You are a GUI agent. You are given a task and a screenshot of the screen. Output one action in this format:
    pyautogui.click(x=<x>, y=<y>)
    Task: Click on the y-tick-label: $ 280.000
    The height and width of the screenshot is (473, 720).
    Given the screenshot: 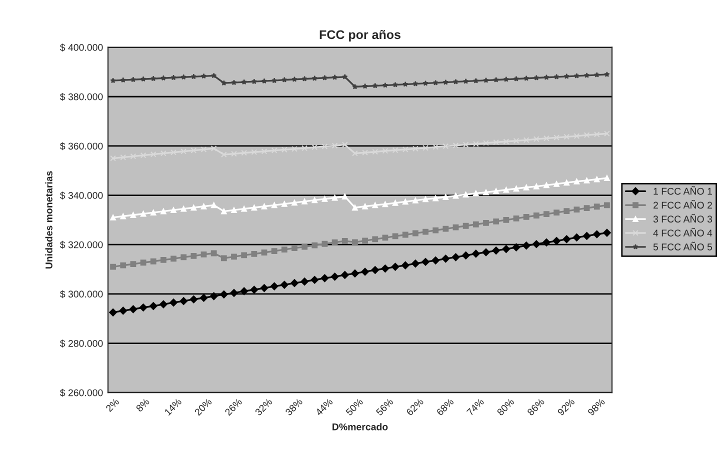 What is the action you would take?
    pyautogui.click(x=81, y=344)
    